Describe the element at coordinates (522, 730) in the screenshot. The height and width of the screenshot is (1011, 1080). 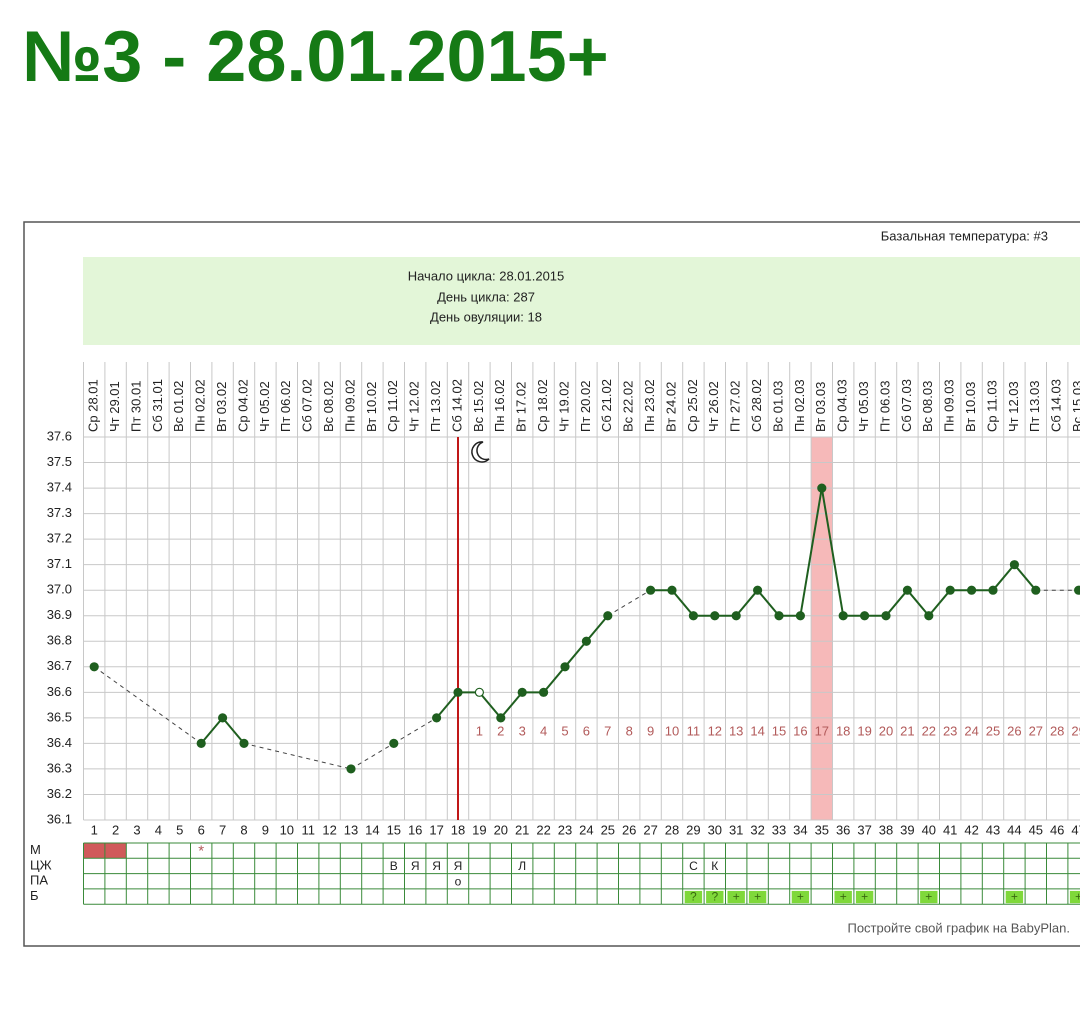
I see `cycle-day-label: 3` at that location.